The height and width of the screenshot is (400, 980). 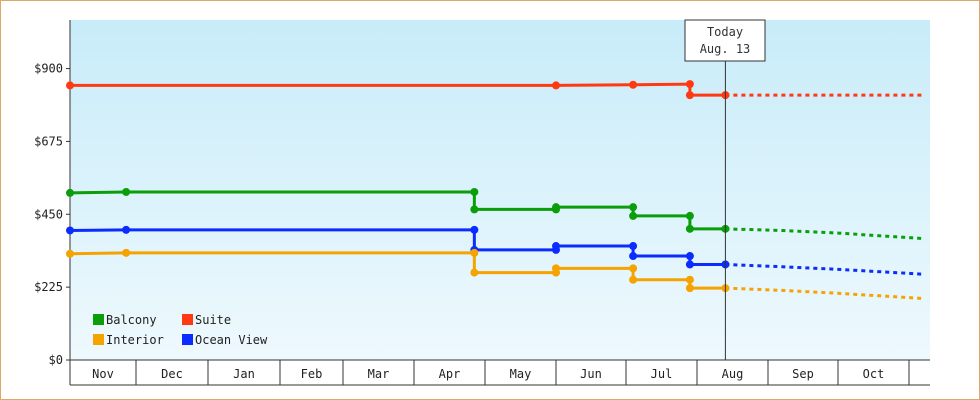 What do you see at coordinates (312, 374) in the screenshot?
I see `x-tick-label: Feb` at bounding box center [312, 374].